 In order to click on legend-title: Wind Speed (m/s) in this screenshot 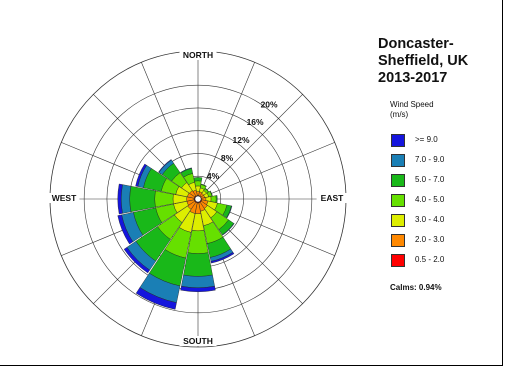, I will do `click(412, 110)`.